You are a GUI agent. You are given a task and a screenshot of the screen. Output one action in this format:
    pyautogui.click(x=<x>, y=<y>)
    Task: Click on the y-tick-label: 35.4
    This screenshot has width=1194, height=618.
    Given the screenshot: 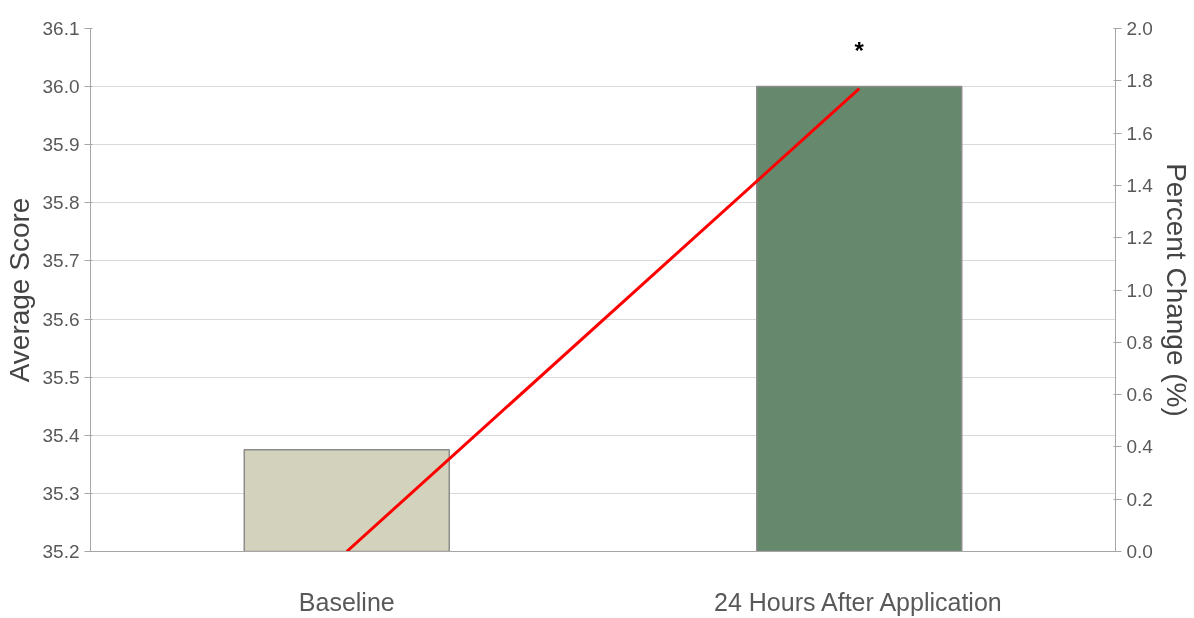 What is the action you would take?
    pyautogui.click(x=61, y=435)
    